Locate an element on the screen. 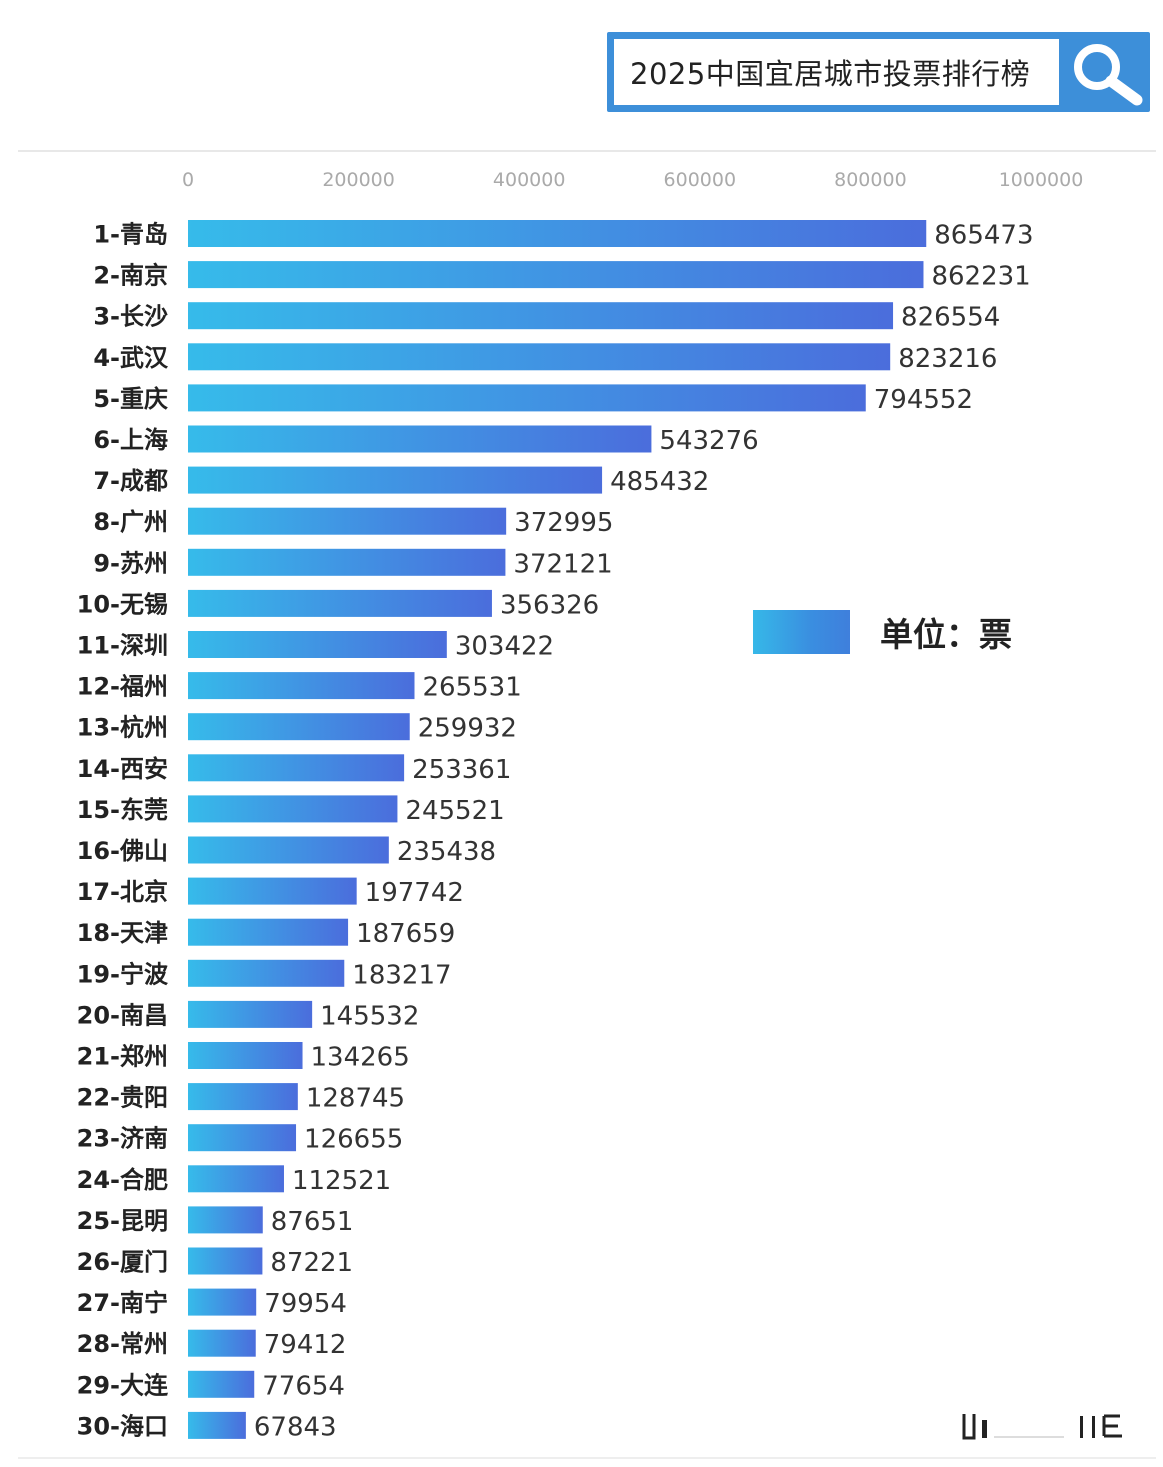 The image size is (1163, 1467). category-label: 13-杭州 is located at coordinates (122, 728).